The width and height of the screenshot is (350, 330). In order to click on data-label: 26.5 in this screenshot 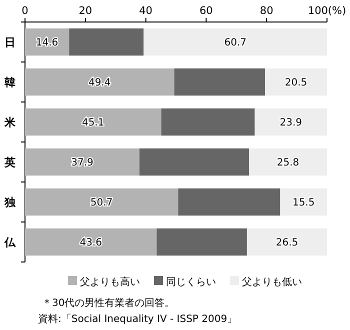, I will do `click(287, 243)`.